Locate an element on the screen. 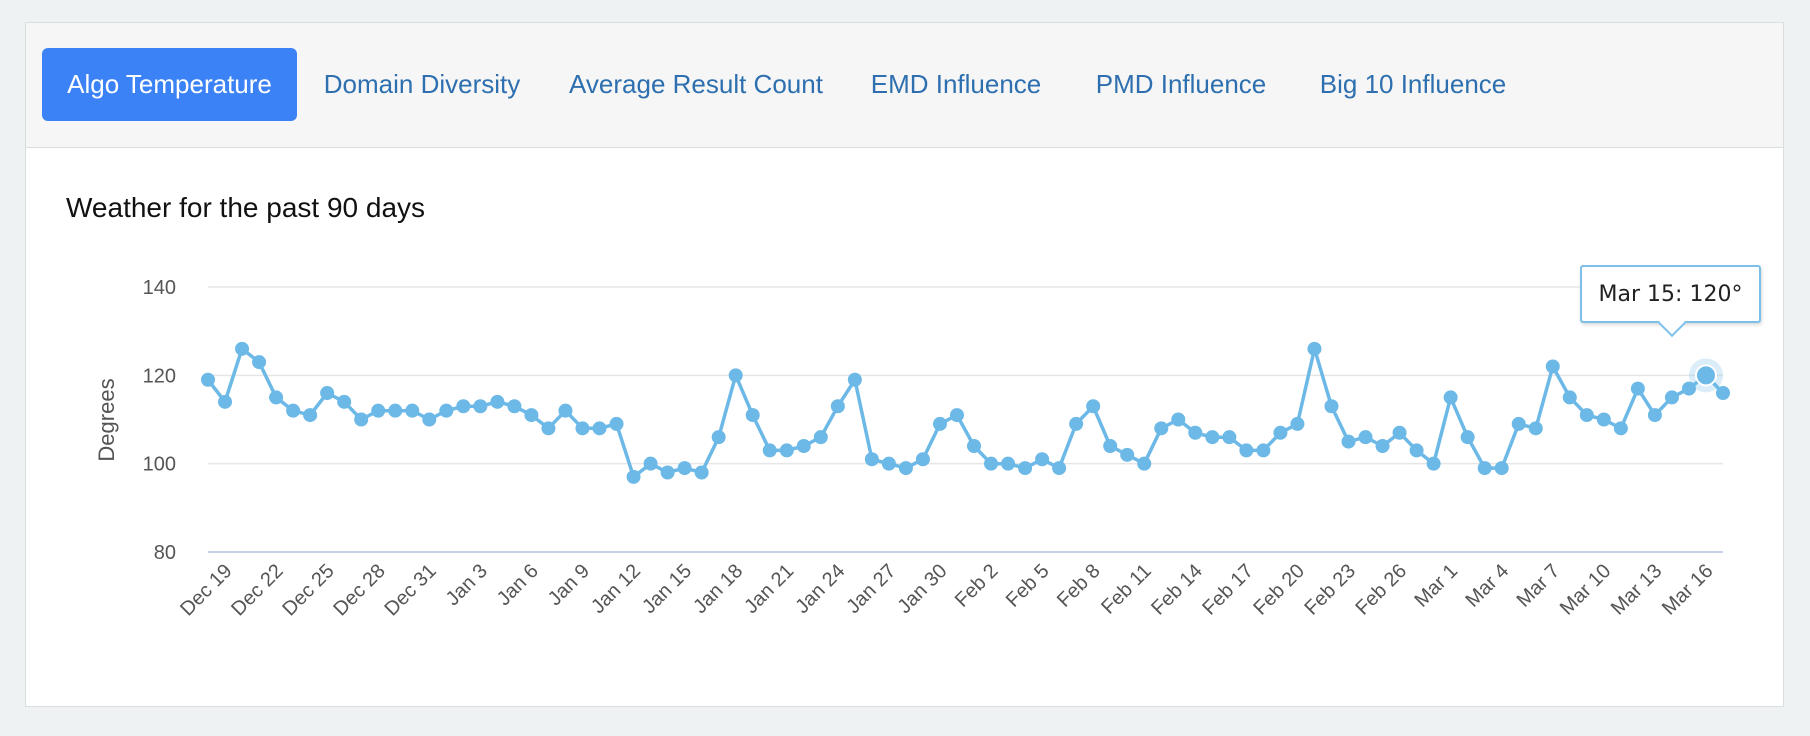  x-tick-label: Jan 24 is located at coordinates (820, 589).